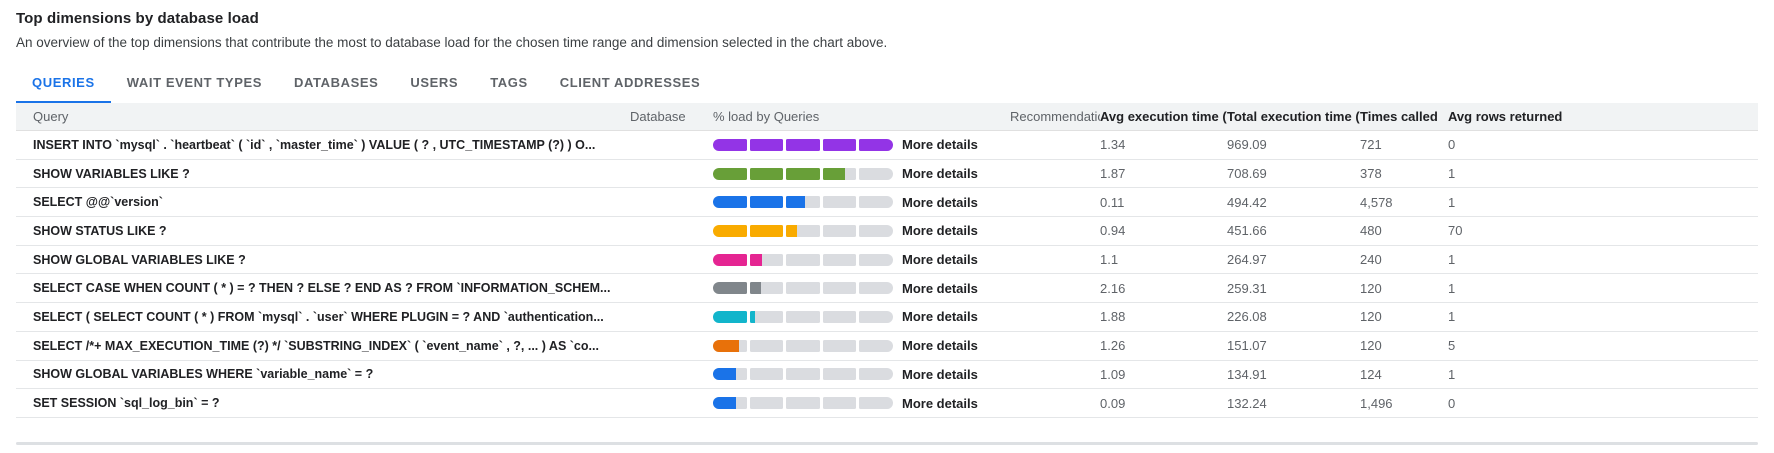  I want to click on column-header-load: % load by Queries, so click(766, 116).